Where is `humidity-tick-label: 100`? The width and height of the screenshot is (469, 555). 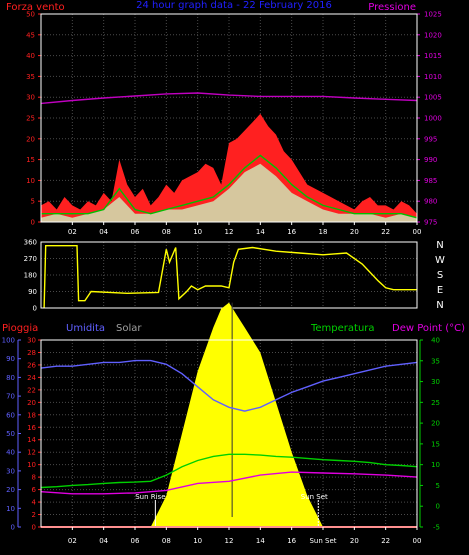 humidity-tick-label: 100 is located at coordinates (8, 341).